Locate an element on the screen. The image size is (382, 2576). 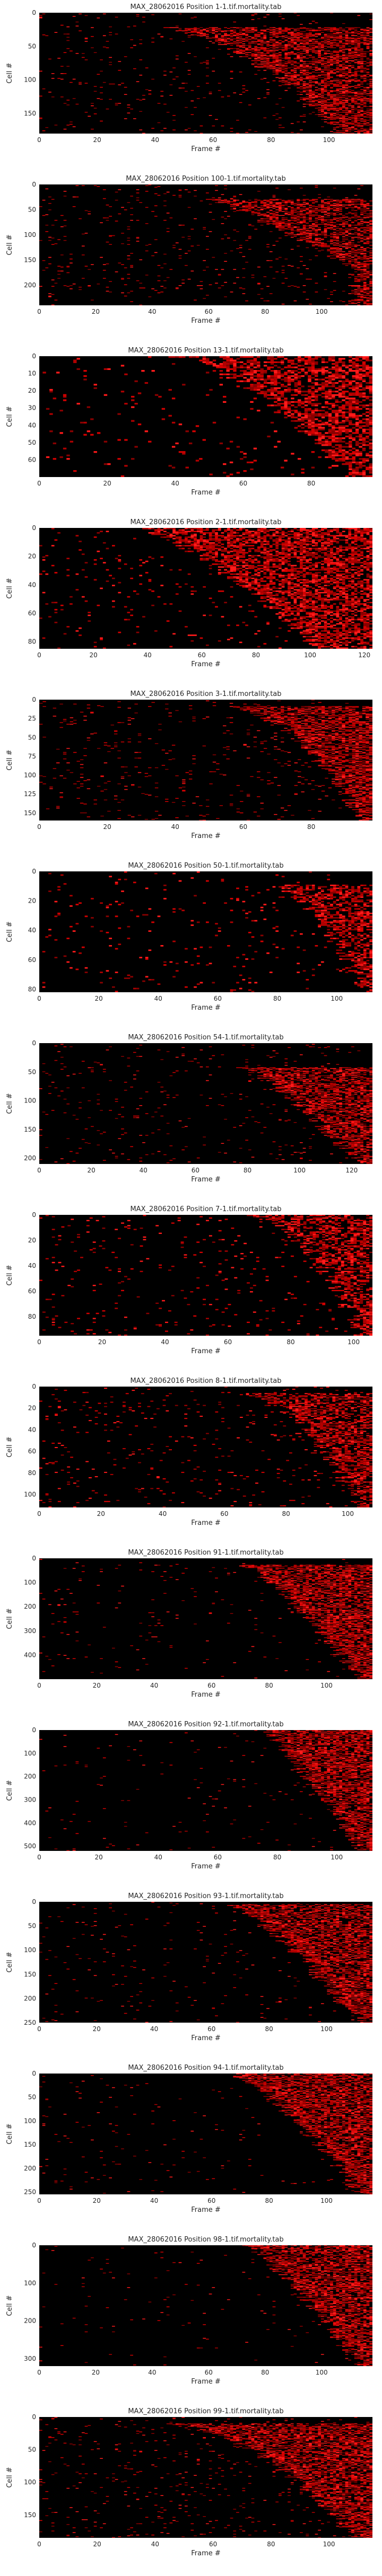
y-tick-label: 250 is located at coordinates (30, 2192).